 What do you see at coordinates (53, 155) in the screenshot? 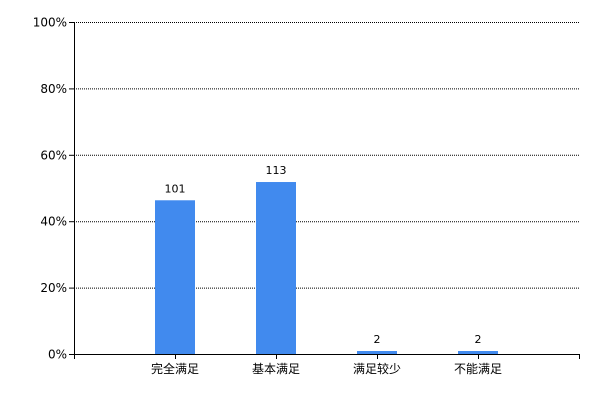
I see `y-tick-label: 60%` at bounding box center [53, 155].